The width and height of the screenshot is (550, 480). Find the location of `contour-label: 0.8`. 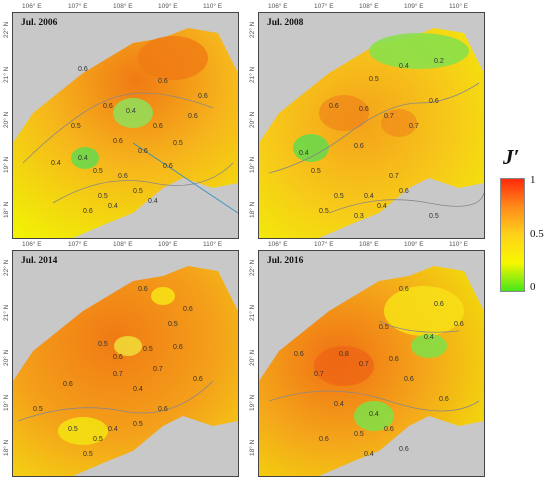

contour-label: 0.8 is located at coordinates (344, 354).